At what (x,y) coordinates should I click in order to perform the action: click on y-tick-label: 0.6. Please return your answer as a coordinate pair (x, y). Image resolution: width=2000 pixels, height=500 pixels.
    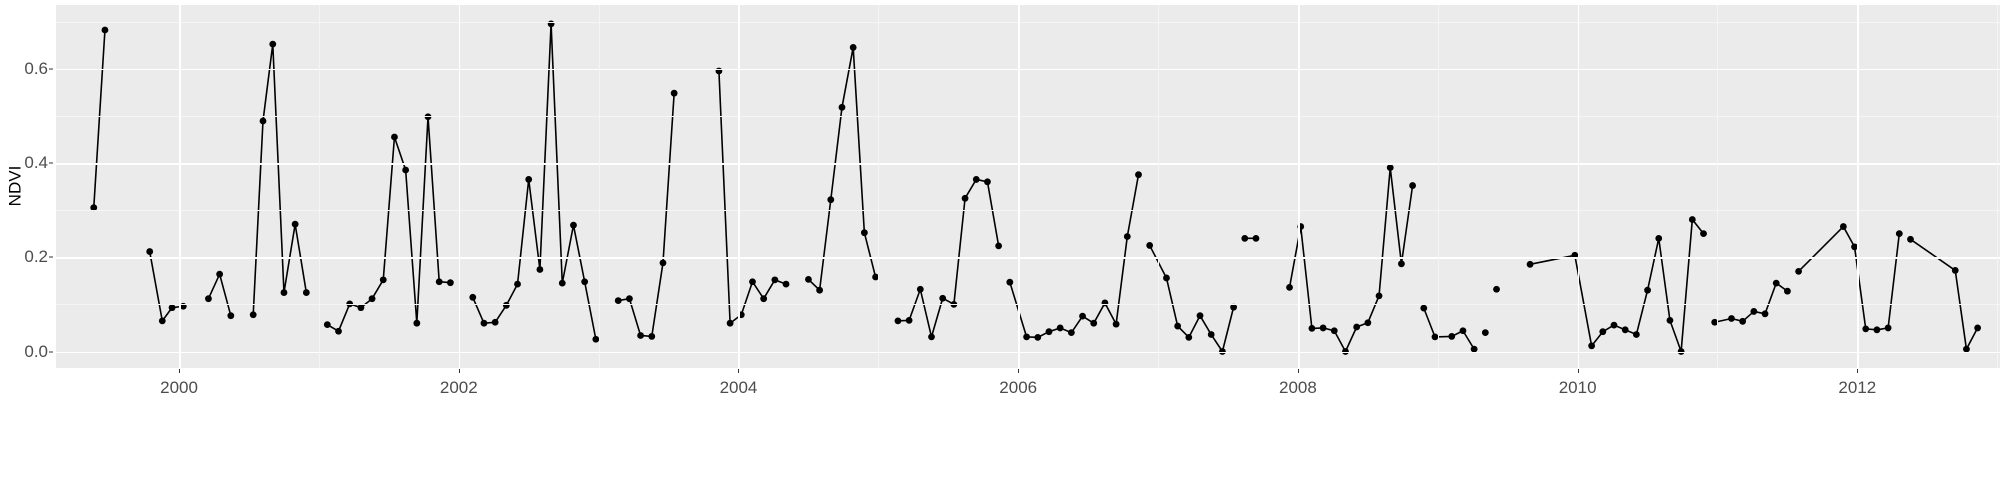
    Looking at the image, I should click on (36, 68).